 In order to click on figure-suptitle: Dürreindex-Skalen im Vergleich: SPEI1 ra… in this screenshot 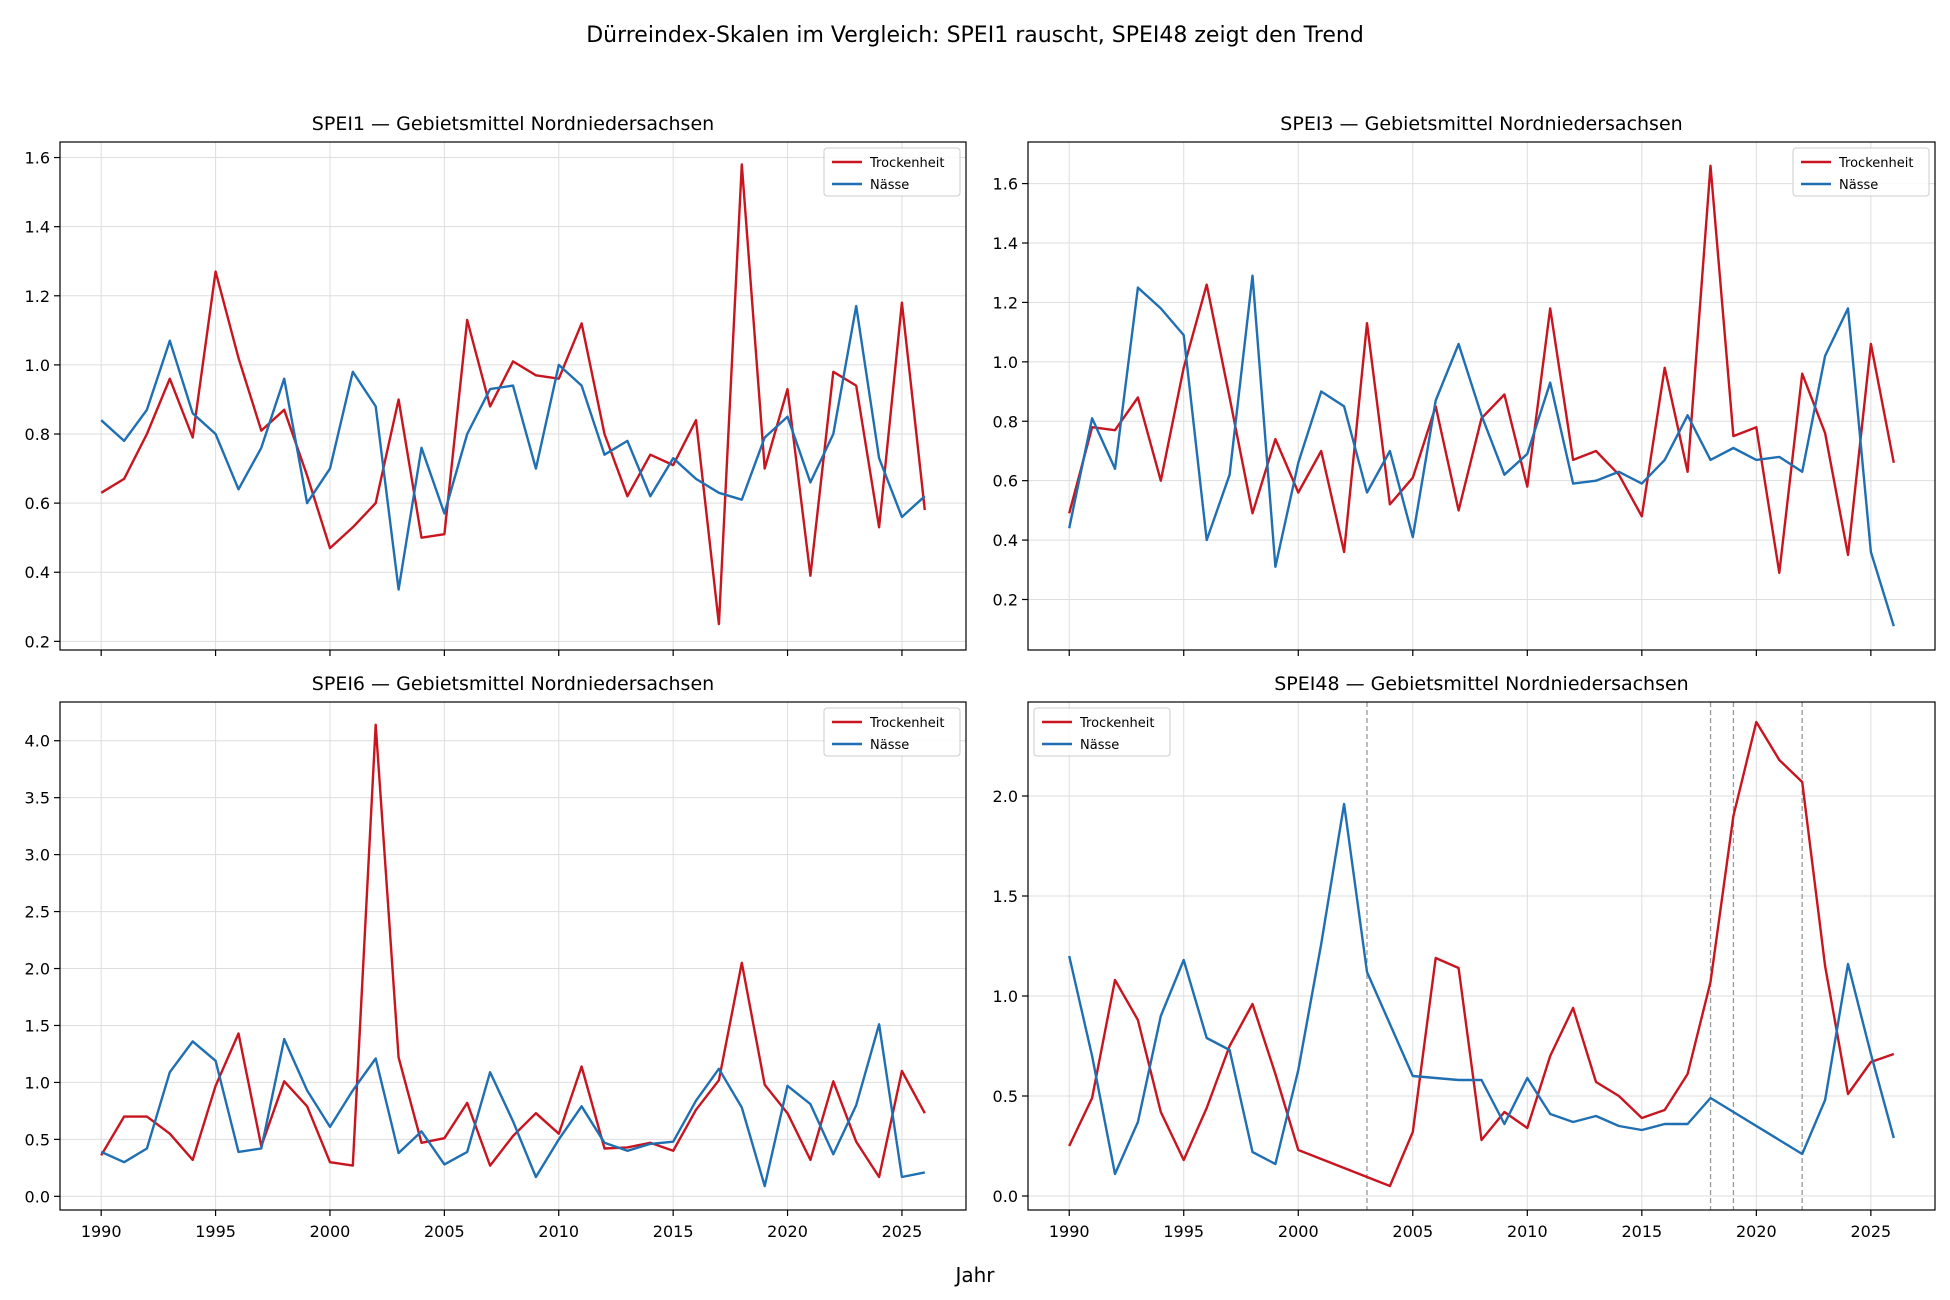, I will do `click(975, 35)`.